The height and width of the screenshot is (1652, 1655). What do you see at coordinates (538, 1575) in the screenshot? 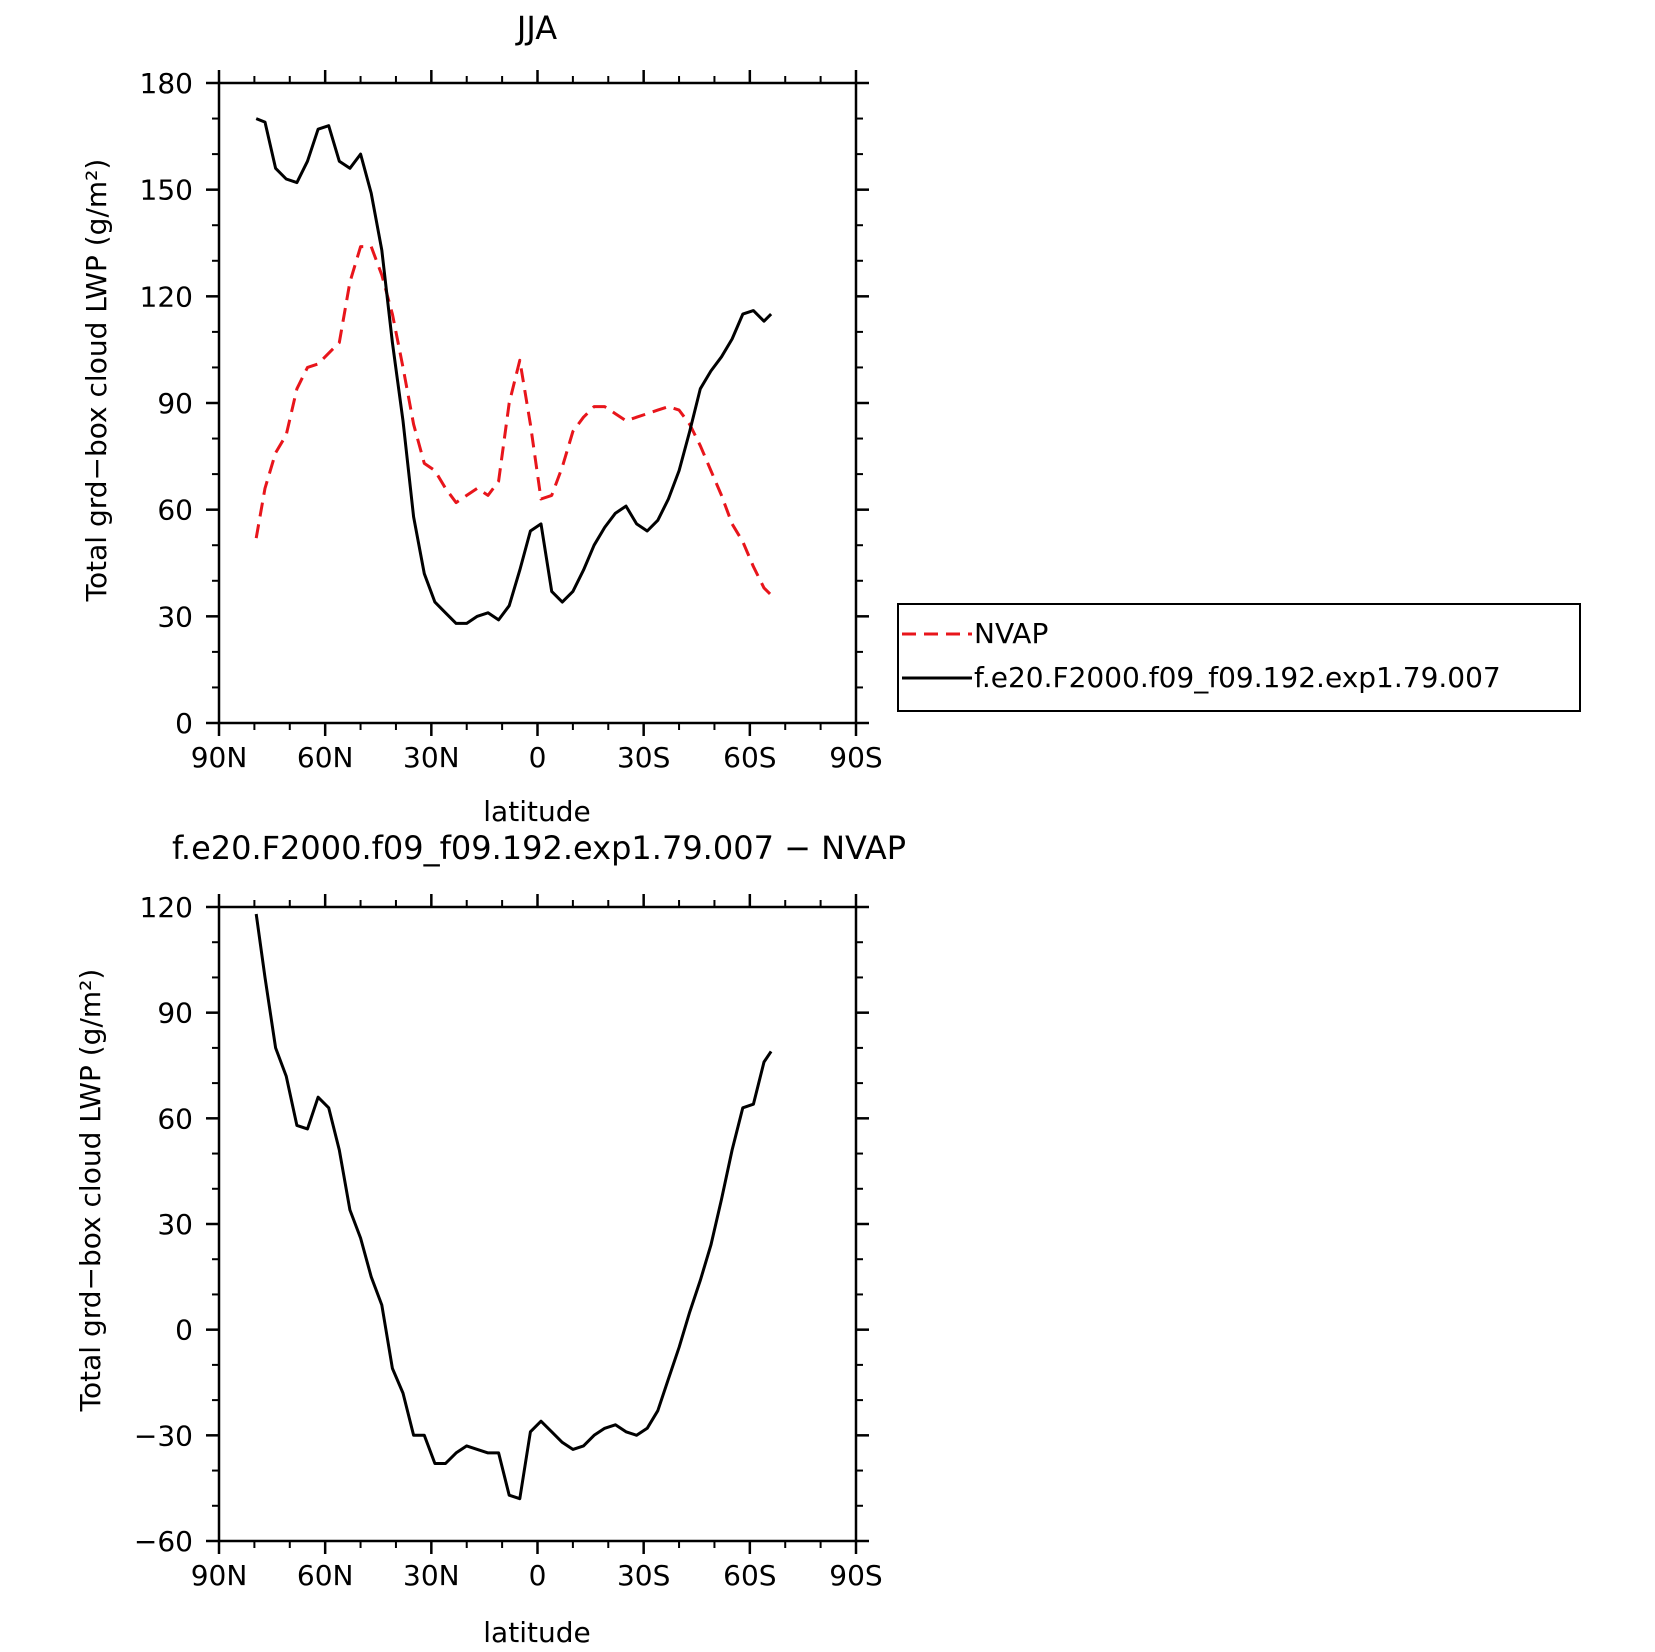
I see `bottom-x-tick-label: 0` at bounding box center [538, 1575].